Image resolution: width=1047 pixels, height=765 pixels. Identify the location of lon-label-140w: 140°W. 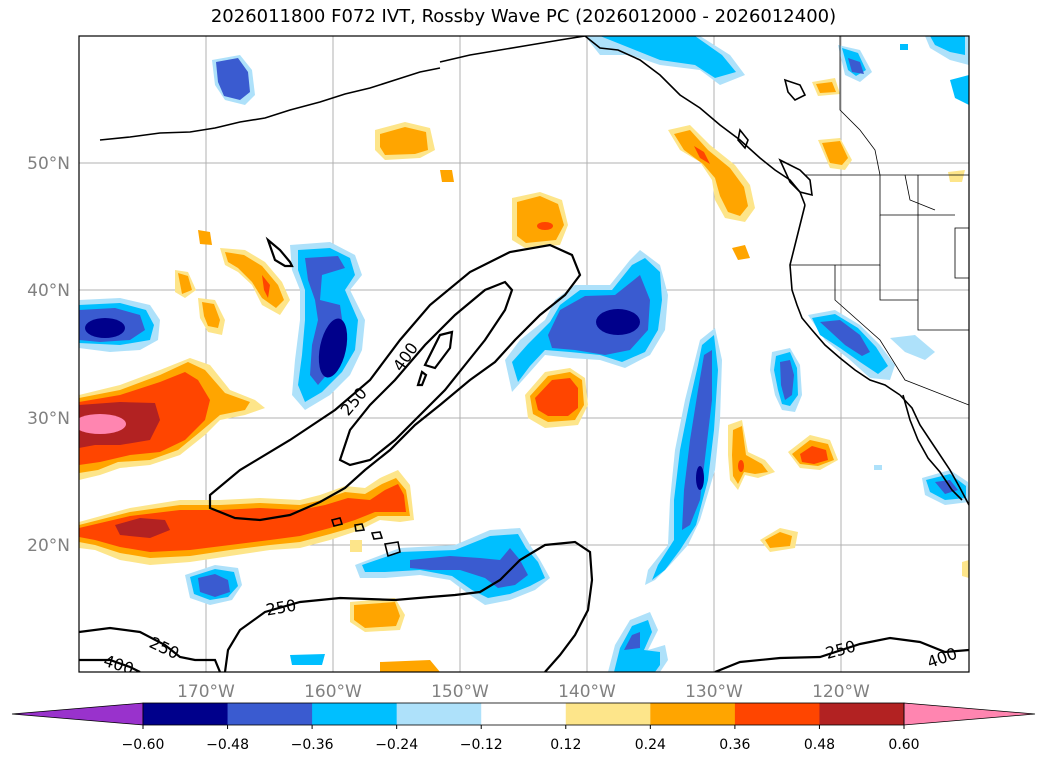
(587, 692).